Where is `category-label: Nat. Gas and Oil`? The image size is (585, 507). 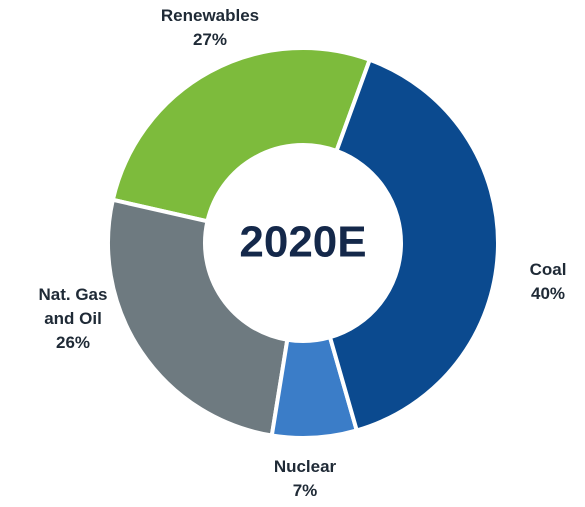
category-label: Nat. Gas and Oil is located at coordinates (73, 306).